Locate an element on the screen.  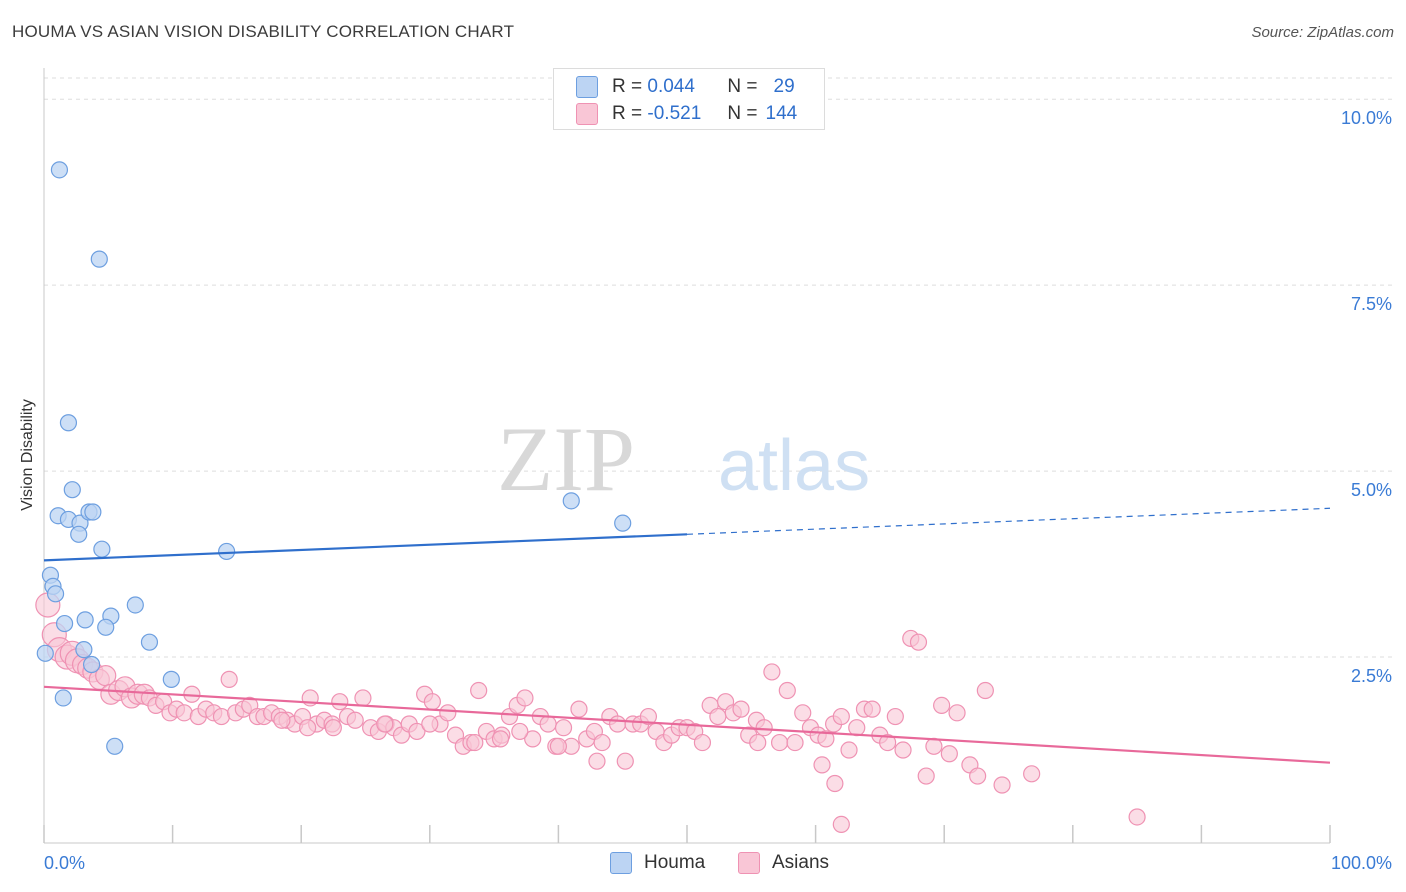
houma-r-value: 0.044 is located at coordinates (671, 86).